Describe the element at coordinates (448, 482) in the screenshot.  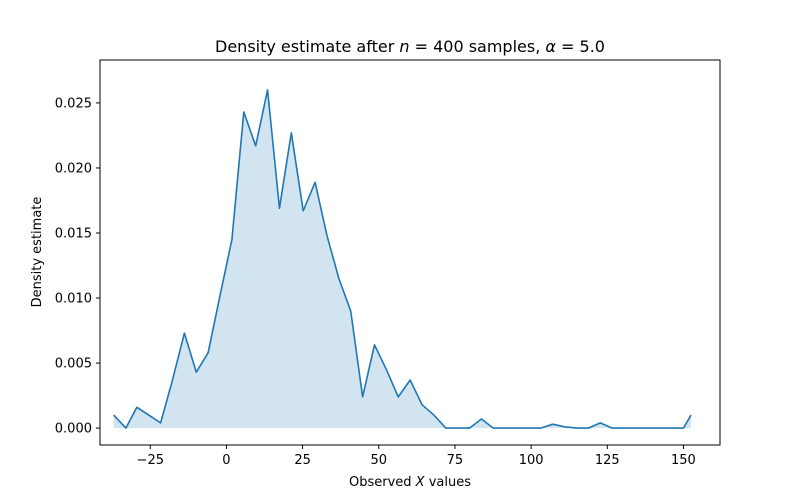
I see `x-axis-label-suffix: values` at that location.